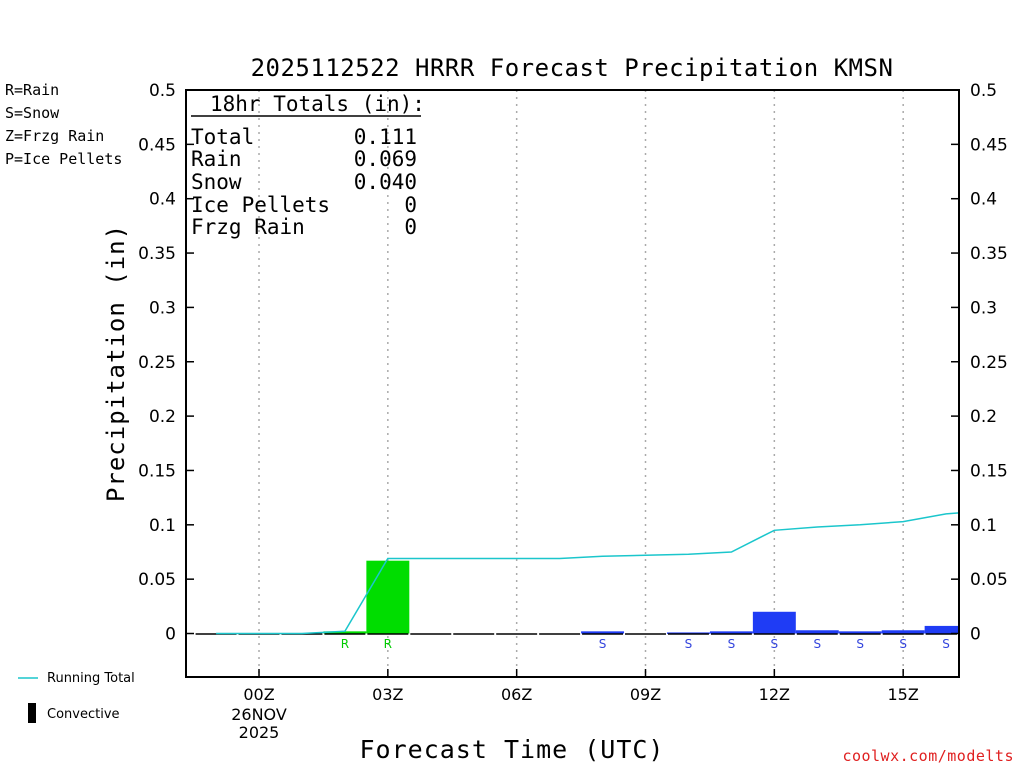 The width and height of the screenshot is (1024, 768). I want to click on x-tick-label: 09Z, so click(645, 694).